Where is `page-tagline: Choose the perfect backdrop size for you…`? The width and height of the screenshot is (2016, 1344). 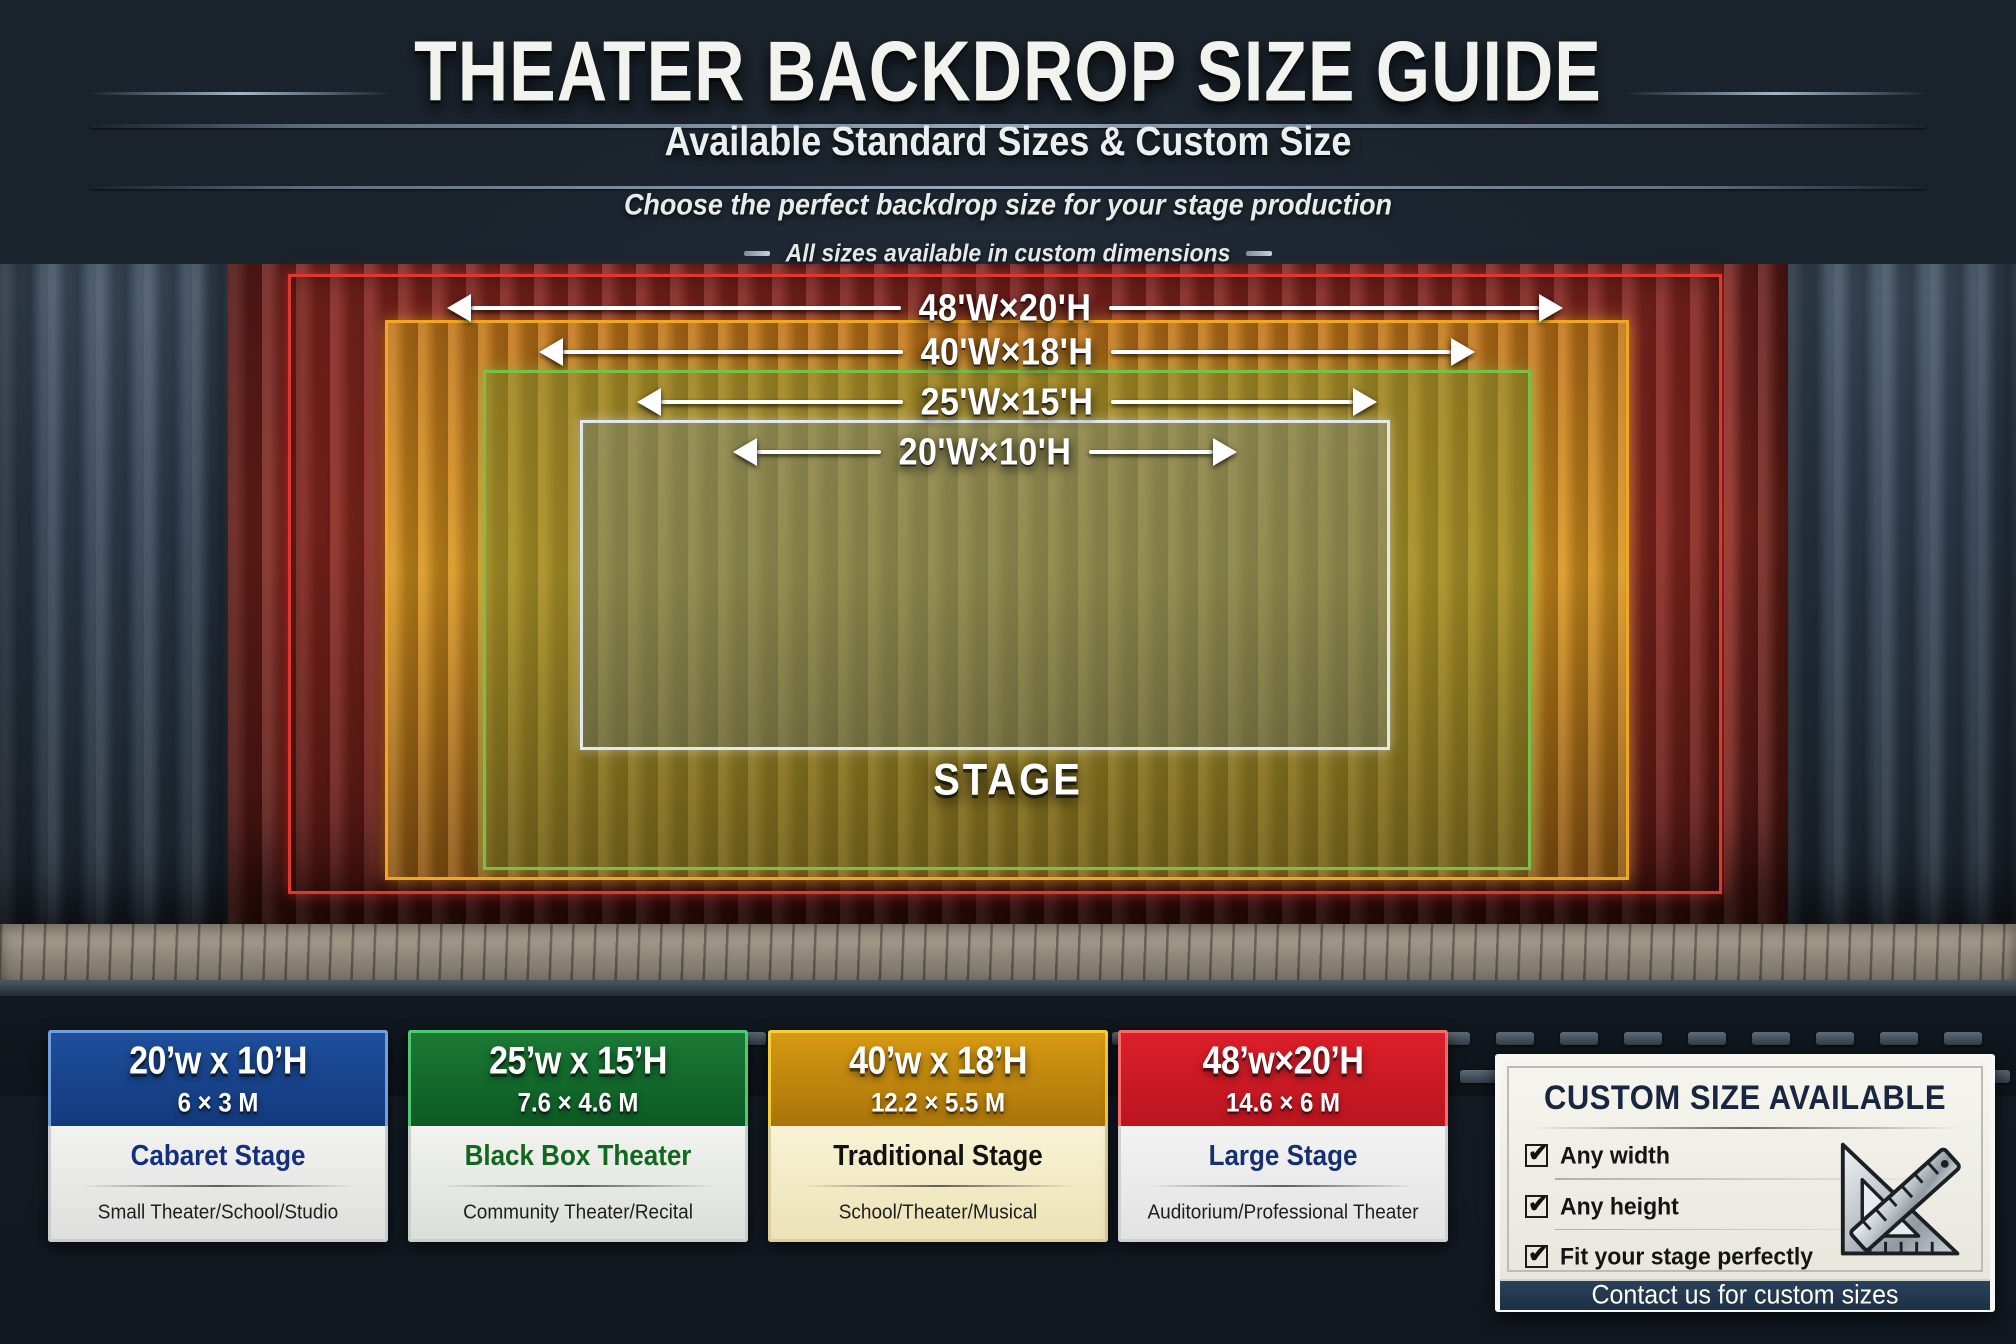
page-tagline: Choose the perfect backdrop size for you… is located at coordinates (1008, 204).